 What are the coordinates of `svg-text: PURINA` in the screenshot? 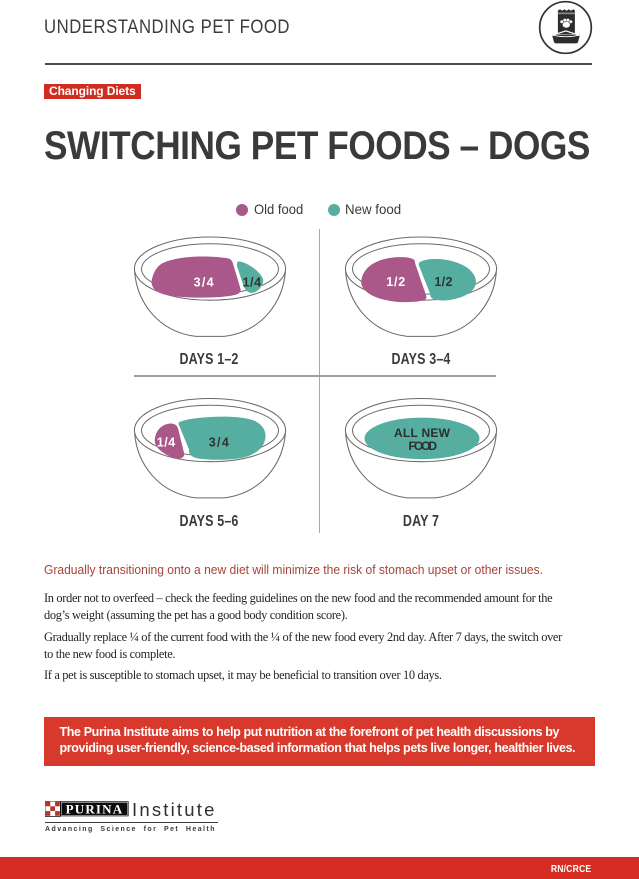 It's located at (95, 808).